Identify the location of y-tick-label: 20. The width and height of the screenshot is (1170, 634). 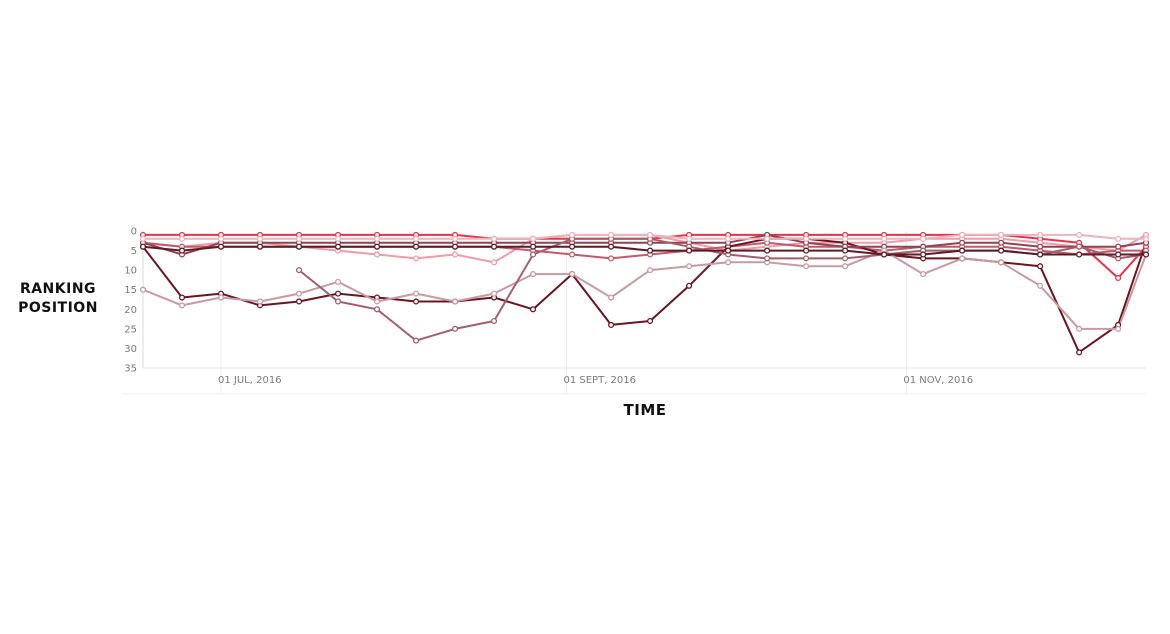
(130, 310).